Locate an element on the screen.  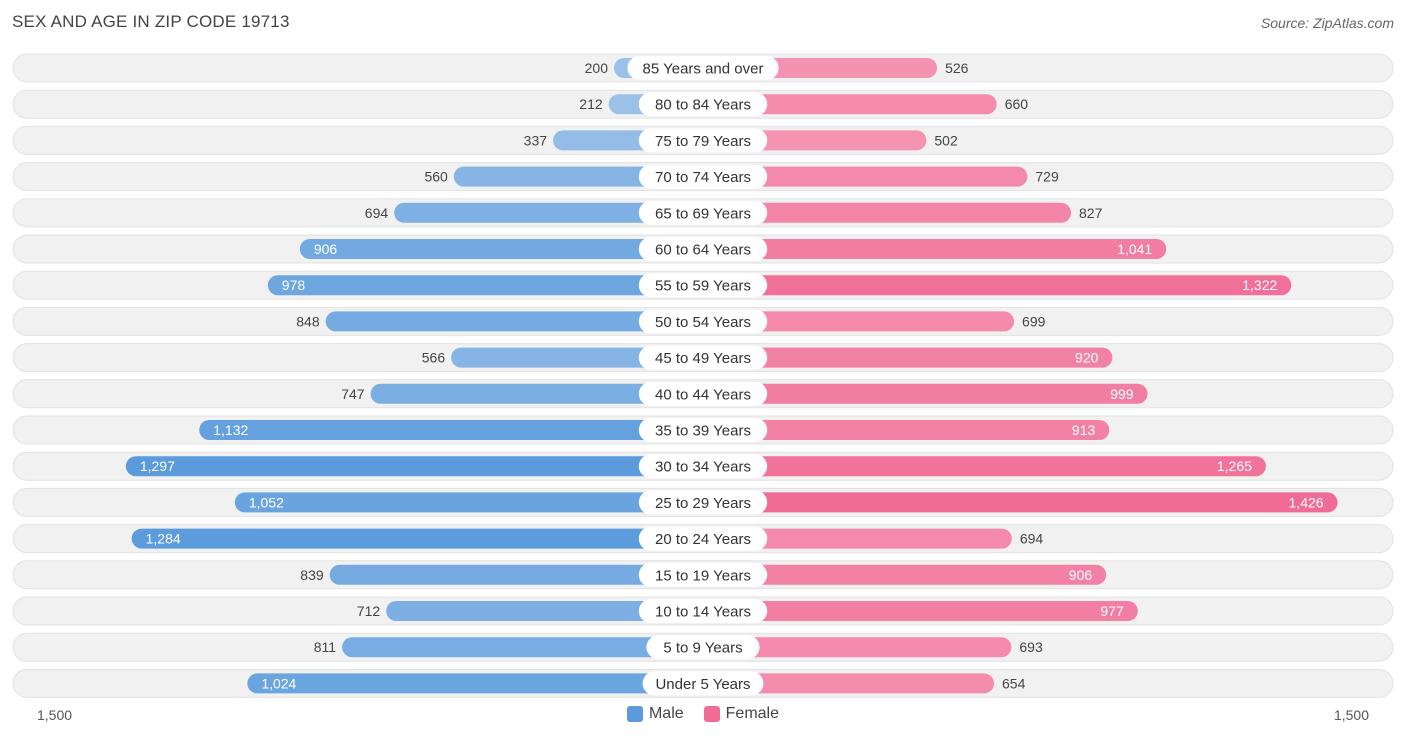
category-label: 25 to 29 Years is located at coordinates (703, 503).